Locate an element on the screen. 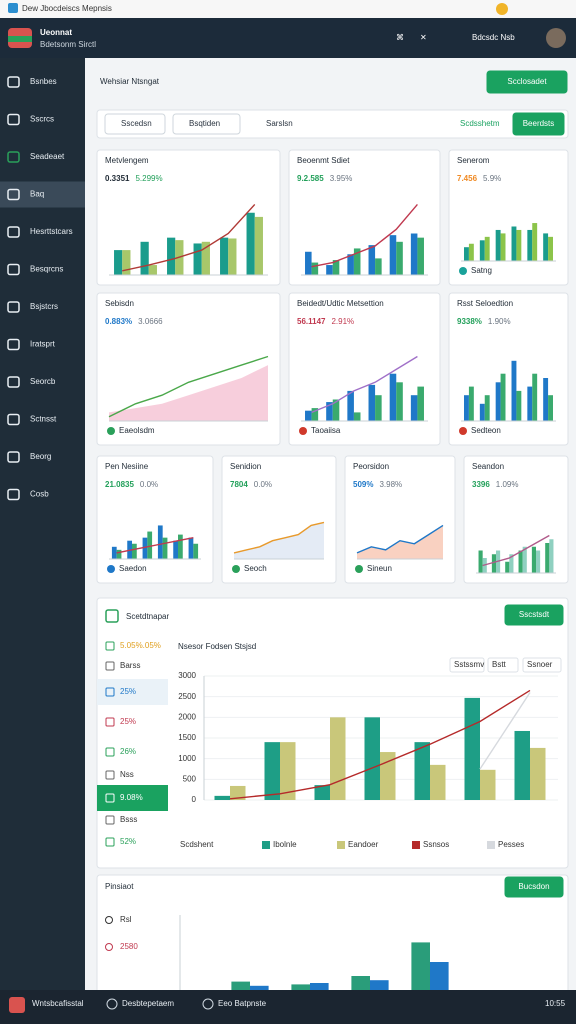  y-tick-label: 1500 is located at coordinates (187, 737).